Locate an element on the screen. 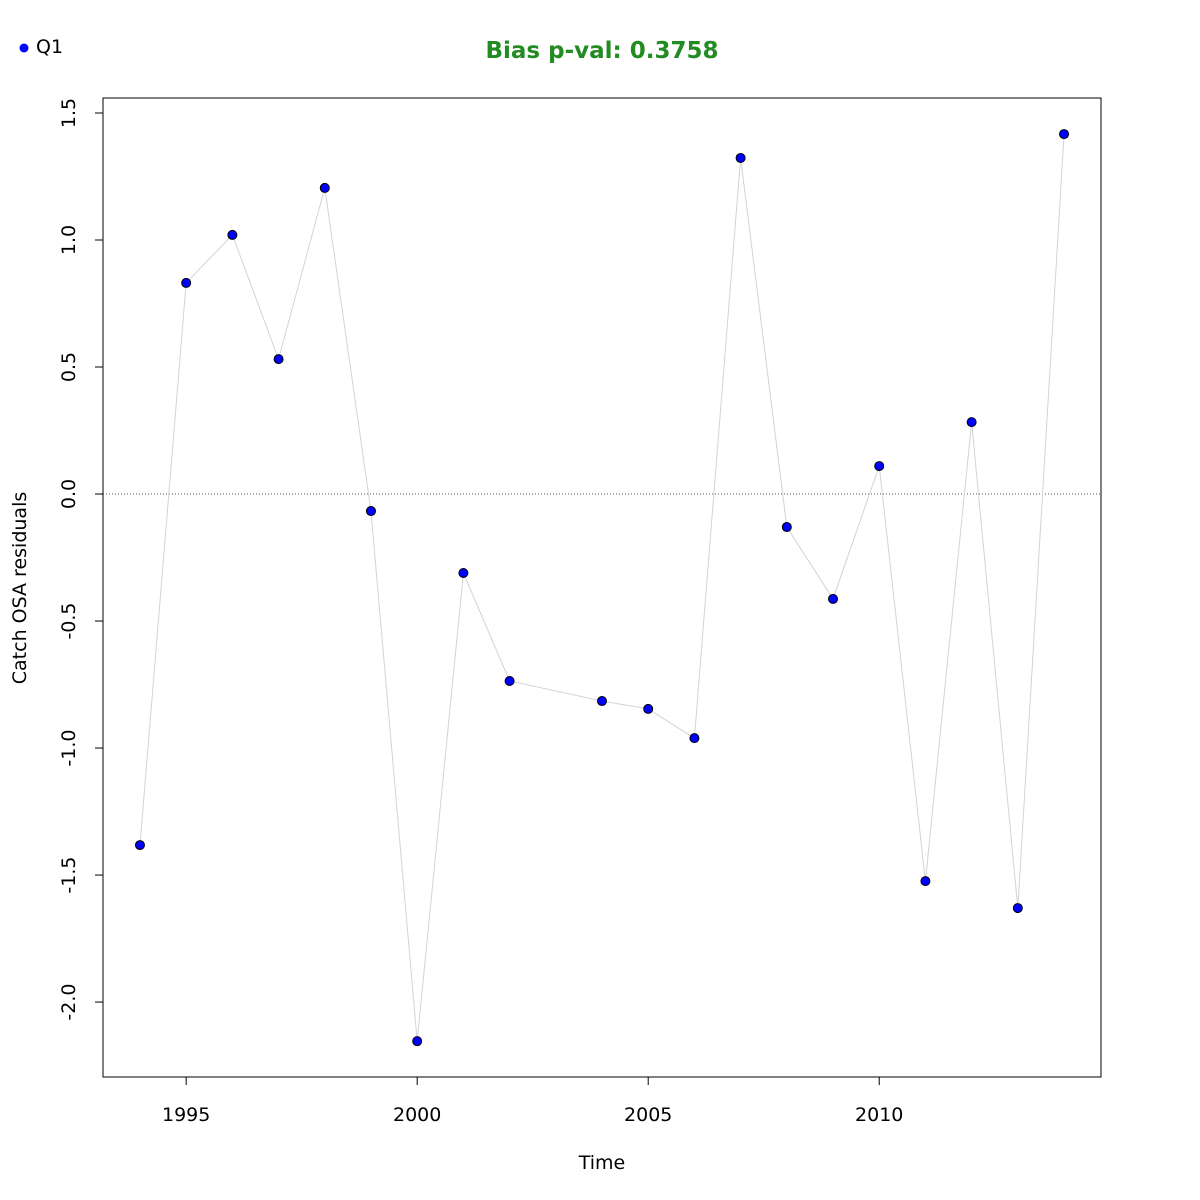  chart-title: Bias p-val: 0.3758 is located at coordinates (602, 51).